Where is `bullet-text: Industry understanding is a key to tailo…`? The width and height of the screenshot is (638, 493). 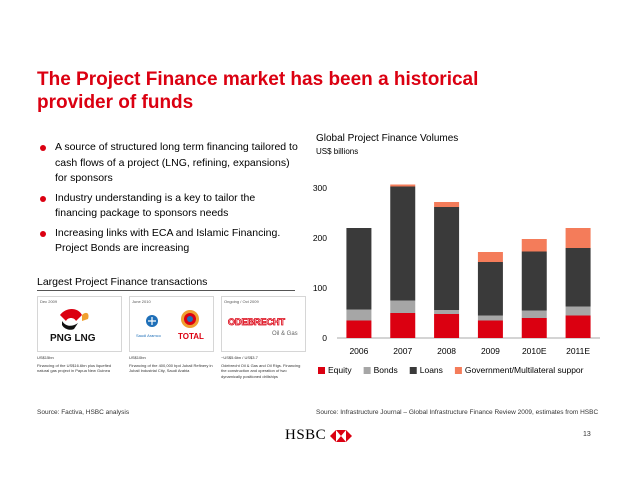
bullet-text: Industry understanding is a key to tailo… is located at coordinates (155, 205).